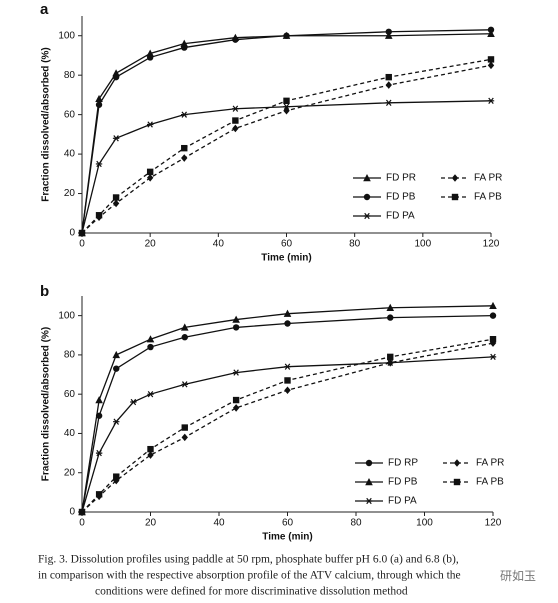  Describe the element at coordinates (287, 244) in the screenshot. I see `x-tick-label: 60` at that location.